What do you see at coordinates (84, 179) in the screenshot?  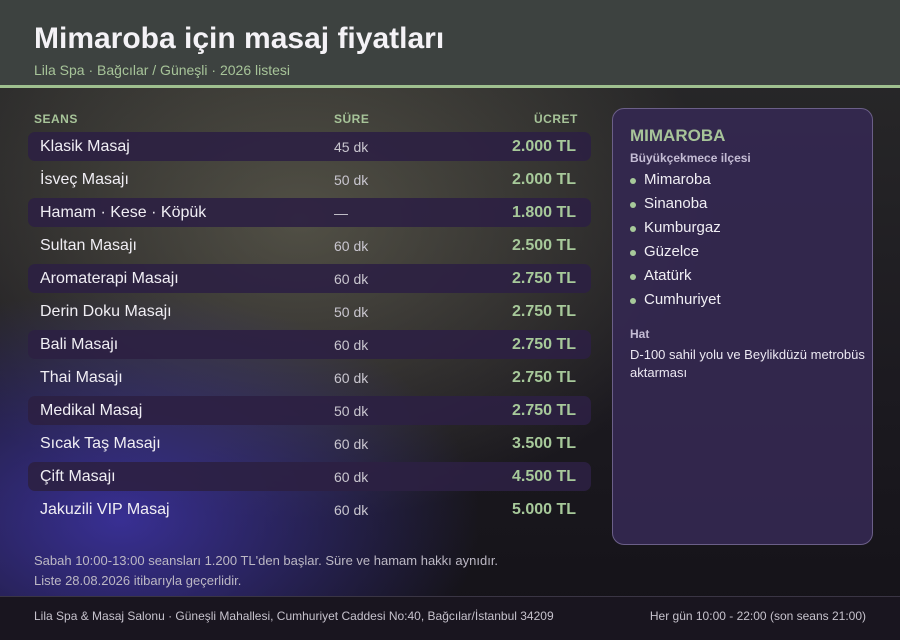 I see `session-name: İsveç Masajı` at bounding box center [84, 179].